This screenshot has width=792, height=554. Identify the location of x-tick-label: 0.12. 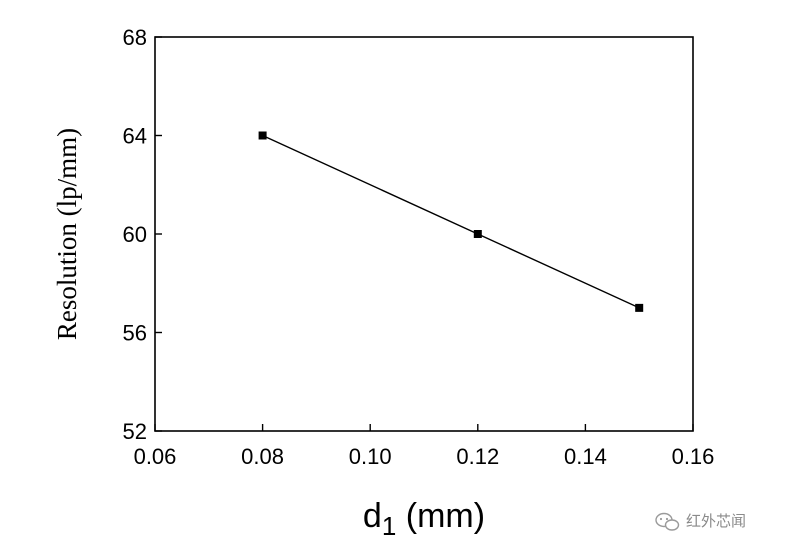
(477, 456).